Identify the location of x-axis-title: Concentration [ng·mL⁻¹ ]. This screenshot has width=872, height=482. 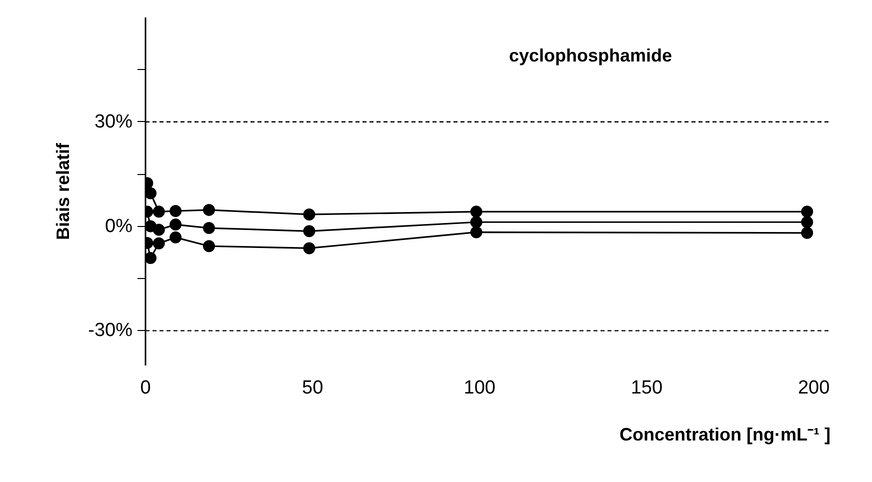
(725, 434).